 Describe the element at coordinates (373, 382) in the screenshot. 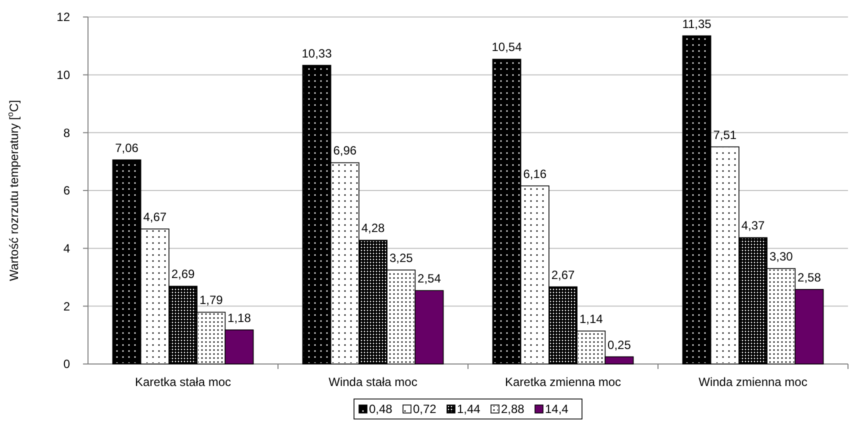

I see `x-tick-label: Winda stała moc` at that location.